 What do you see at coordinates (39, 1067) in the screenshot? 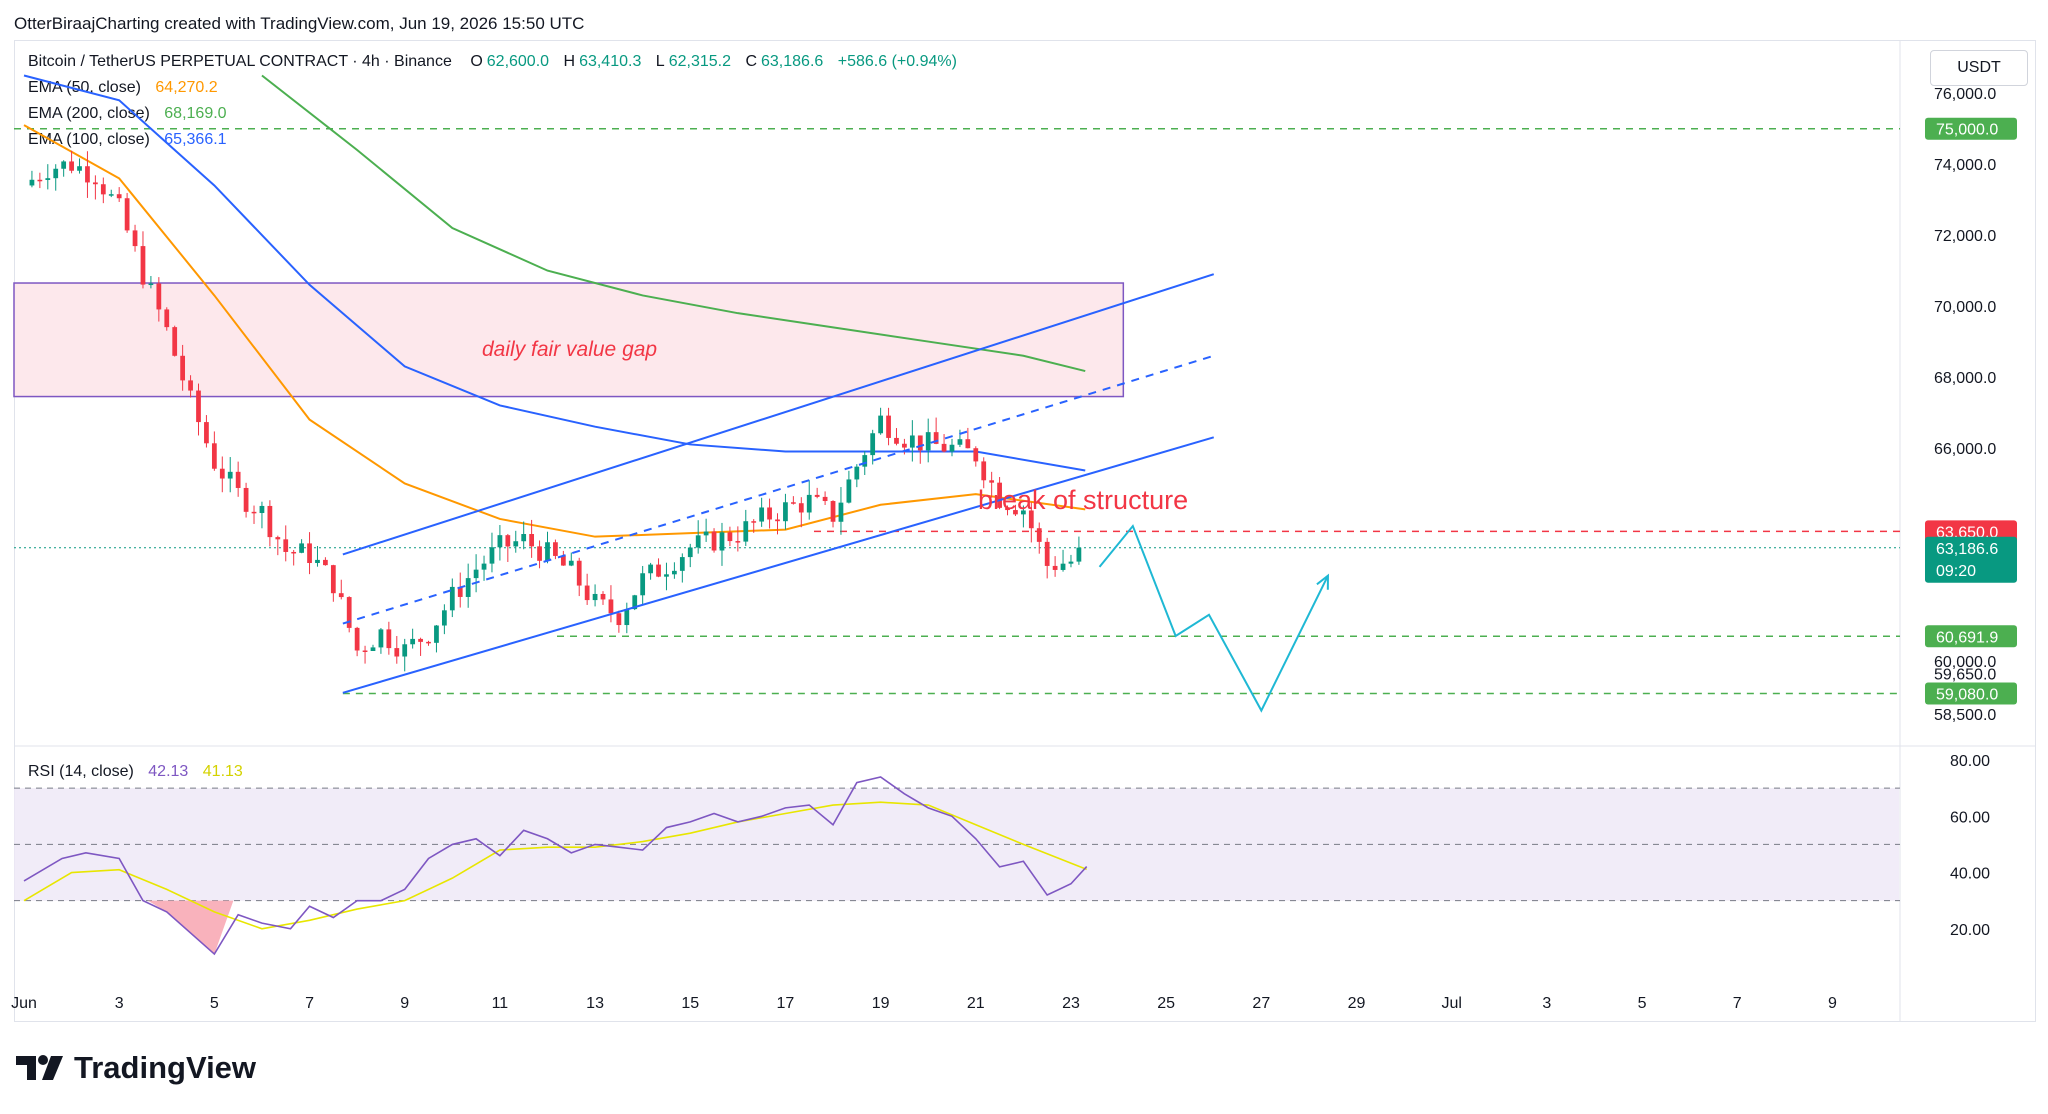
I see `tradingview-mark-icon` at bounding box center [39, 1067].